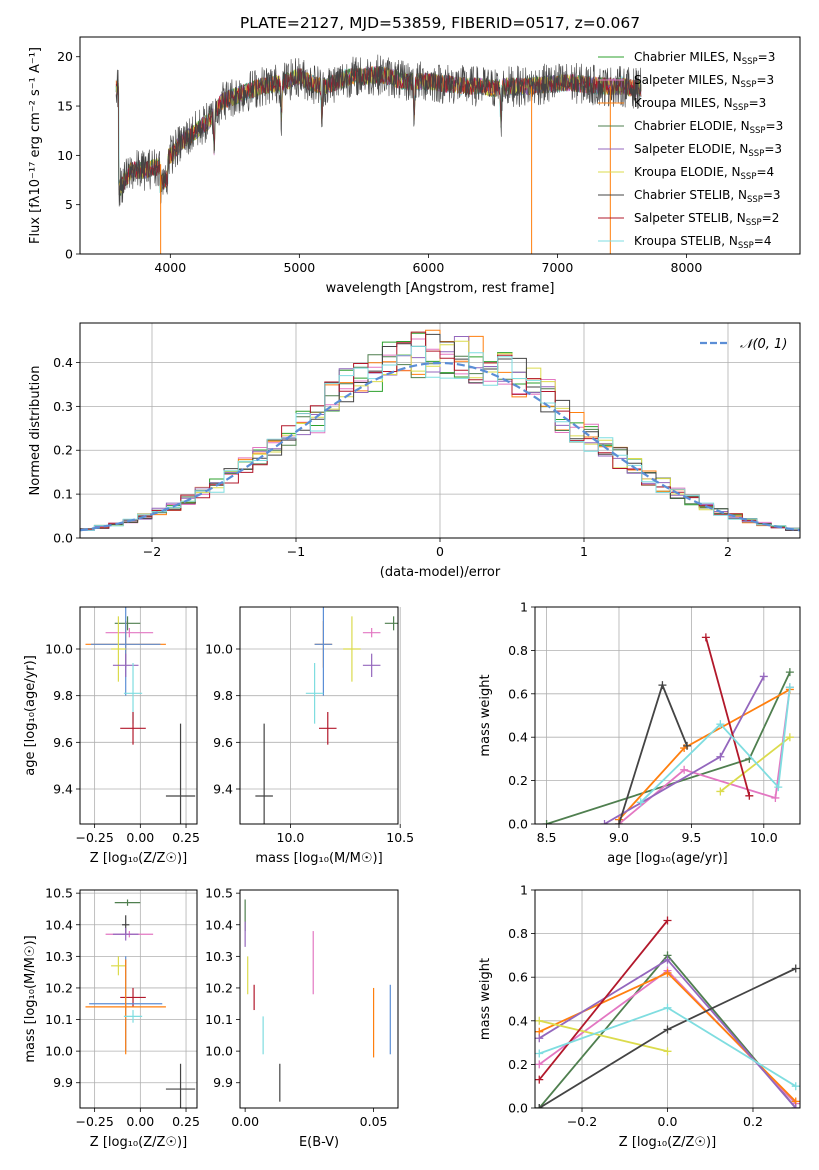 The image size is (819, 1170). I want to click on x-axis-label: E(B-V), so click(319, 1142).